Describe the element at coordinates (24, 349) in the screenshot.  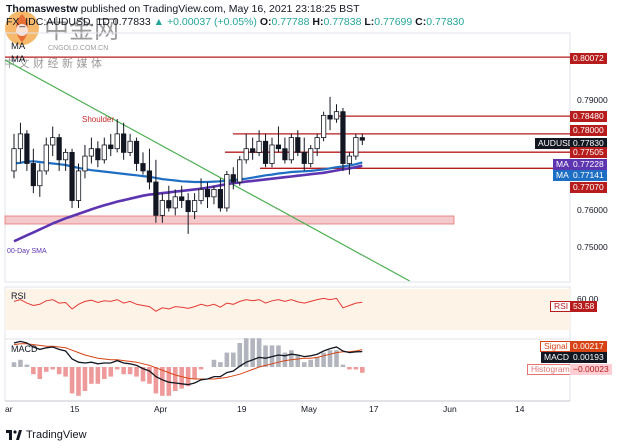
I see `macd-legend: MACD` at that location.